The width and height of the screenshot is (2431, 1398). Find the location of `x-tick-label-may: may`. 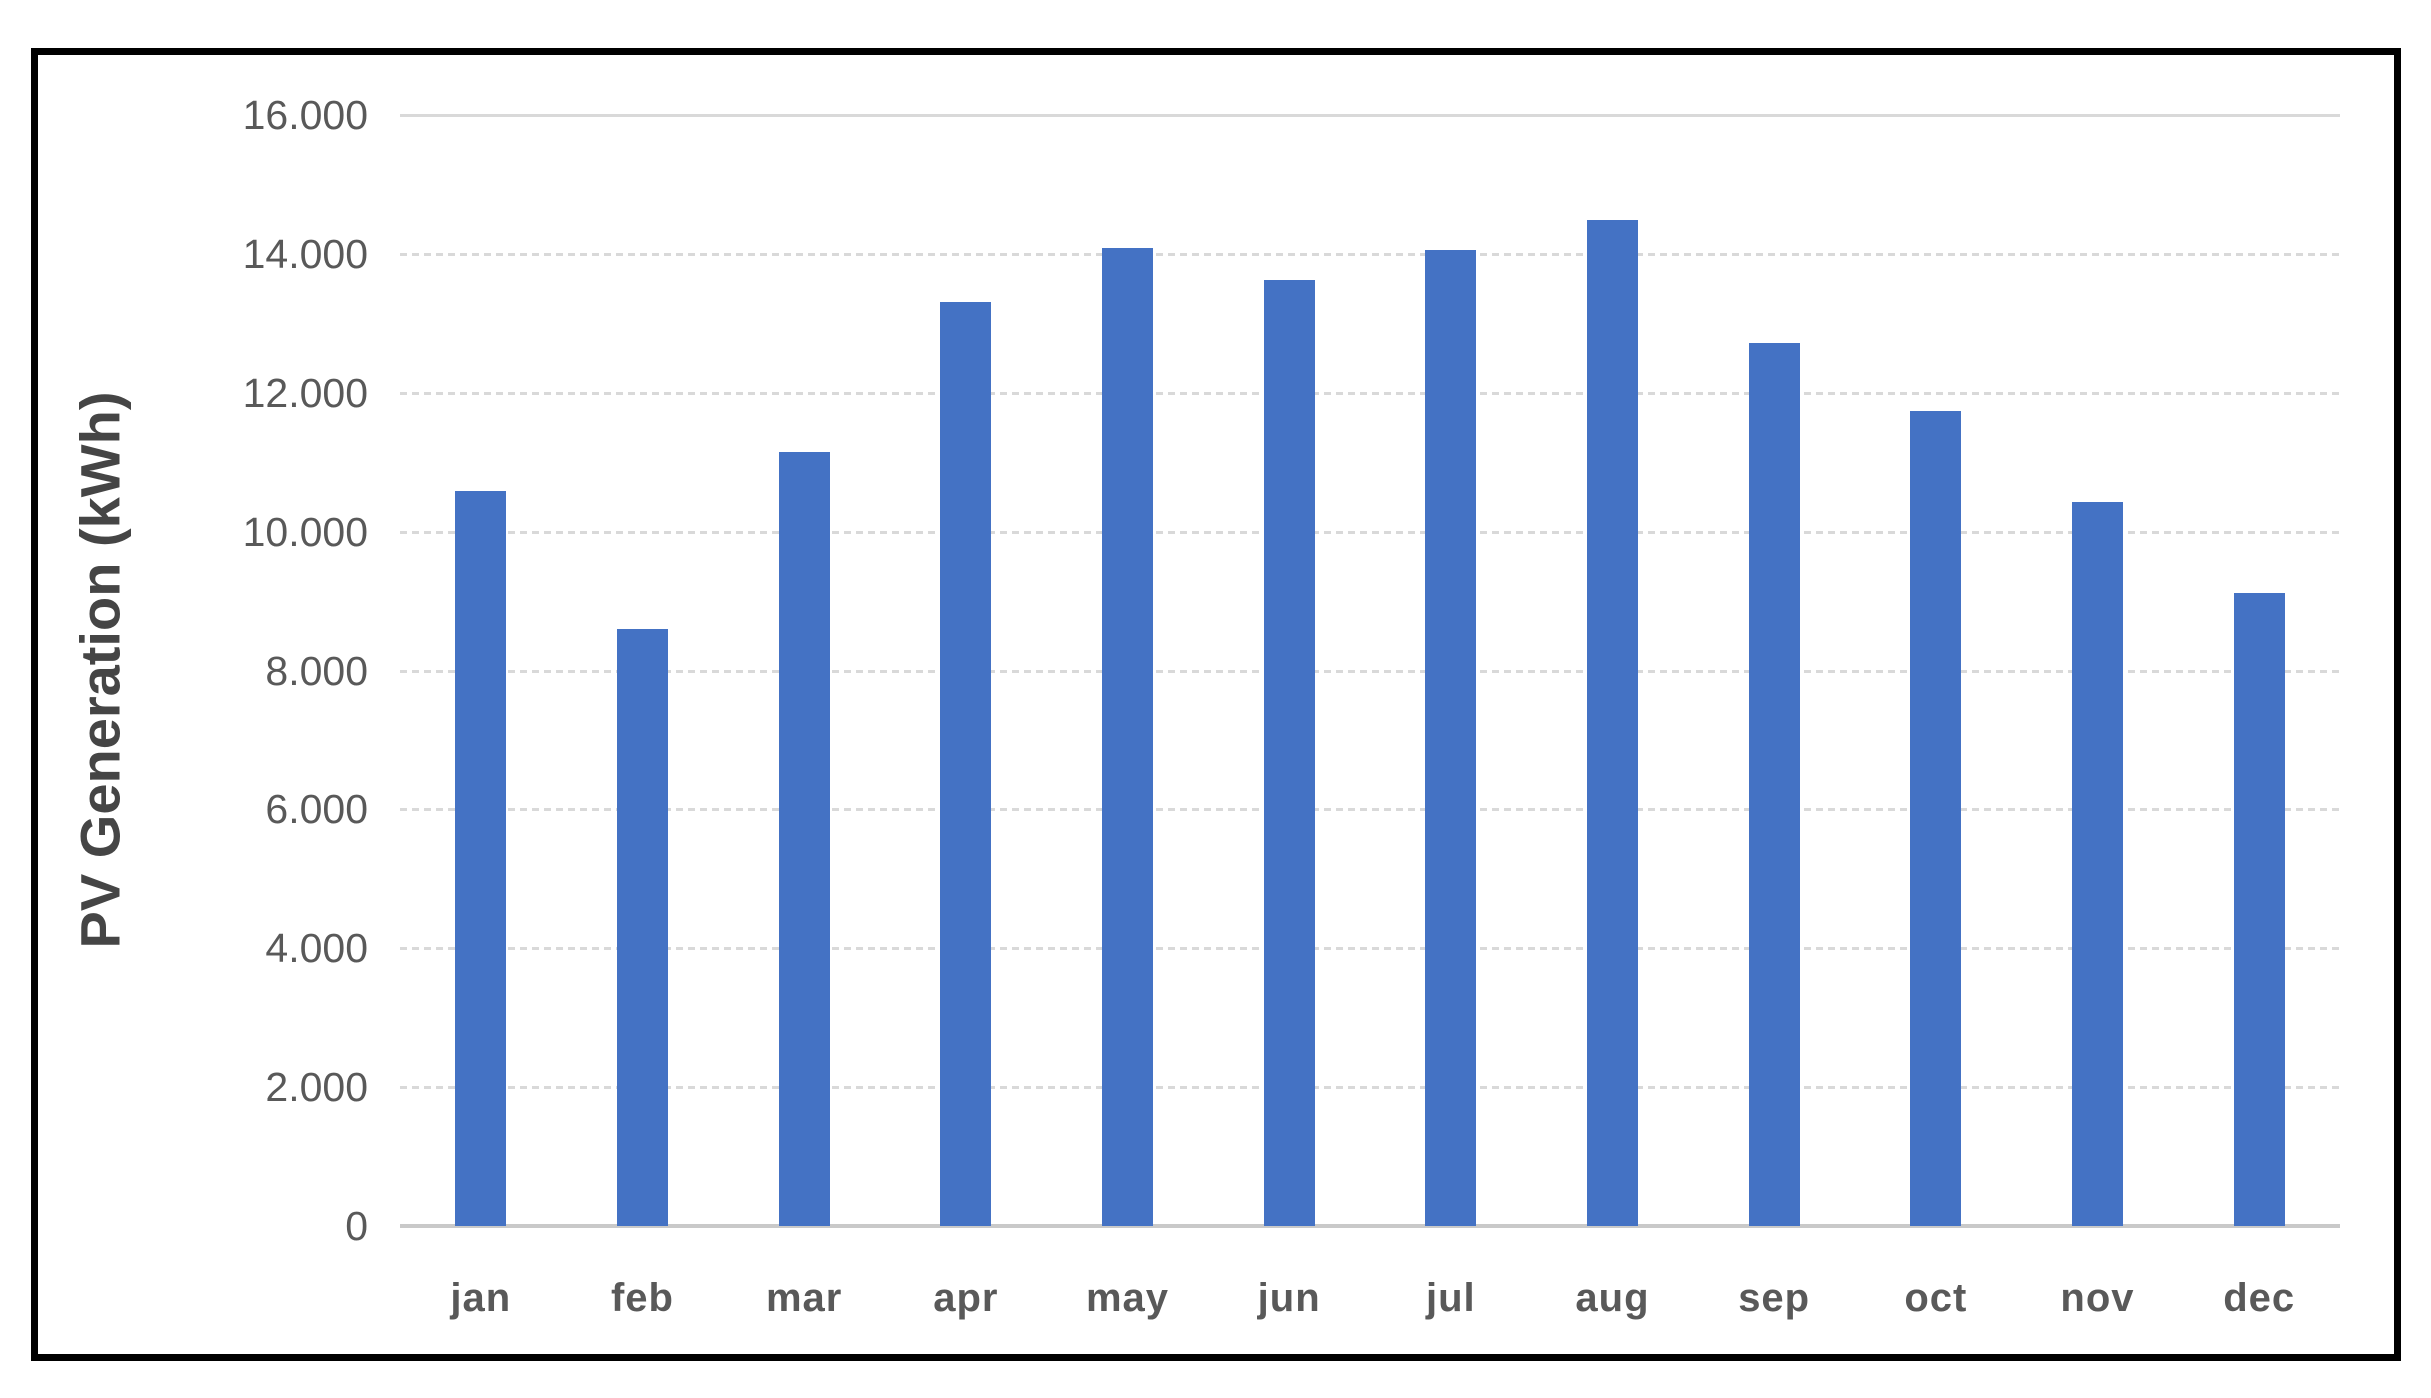

x-tick-label-may: may is located at coordinates (1127, 1298).